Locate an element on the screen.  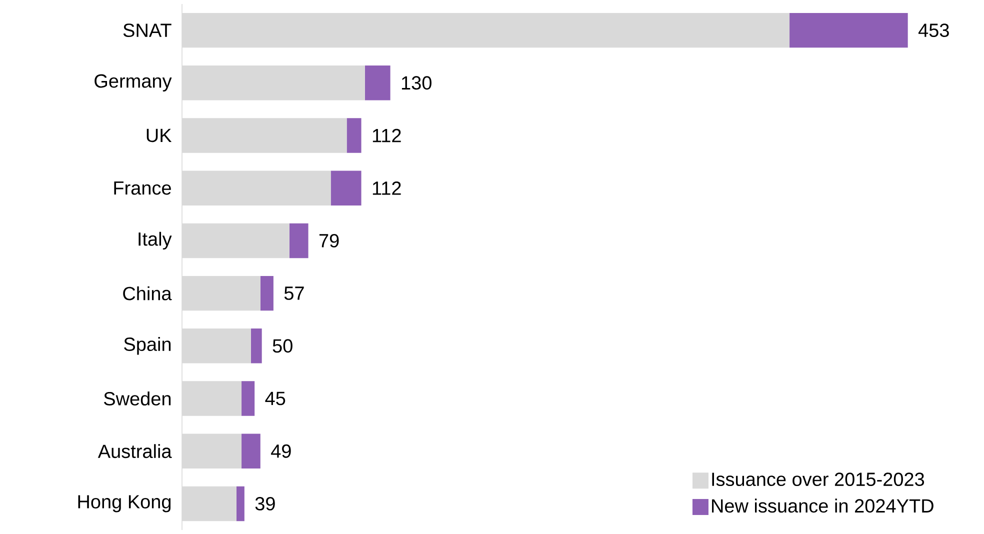
annotation: 49 is located at coordinates (281, 451).